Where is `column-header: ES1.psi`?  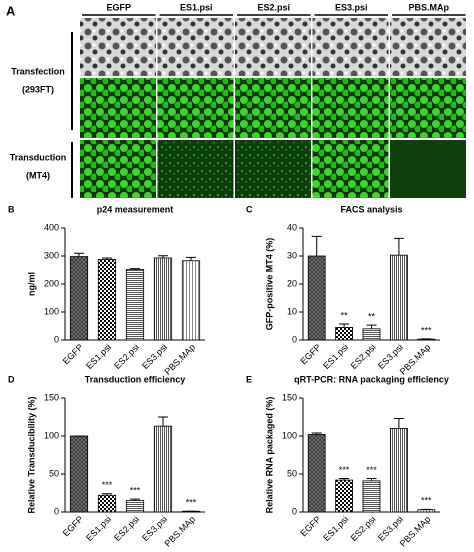
column-header: ES1.psi is located at coordinates (196, 7).